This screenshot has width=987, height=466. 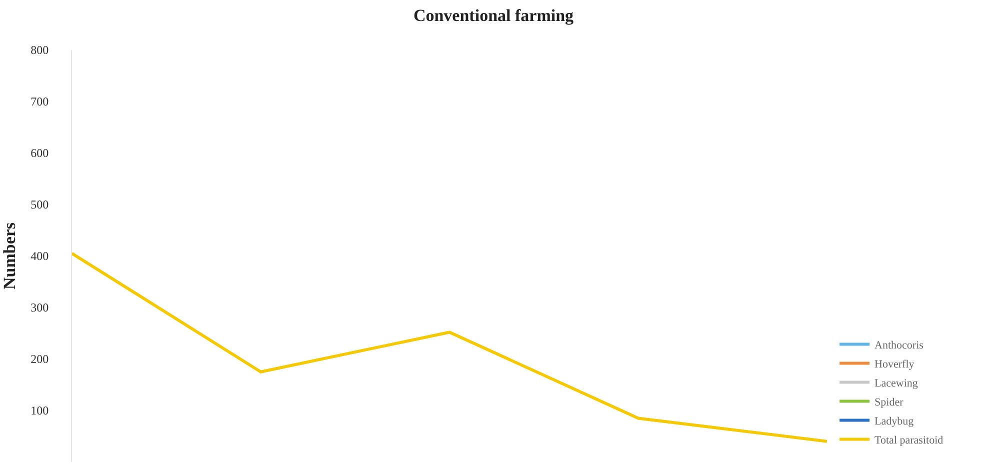 What do you see at coordinates (9, 256) in the screenshot?
I see `y-axis-title: Numbers` at bounding box center [9, 256].